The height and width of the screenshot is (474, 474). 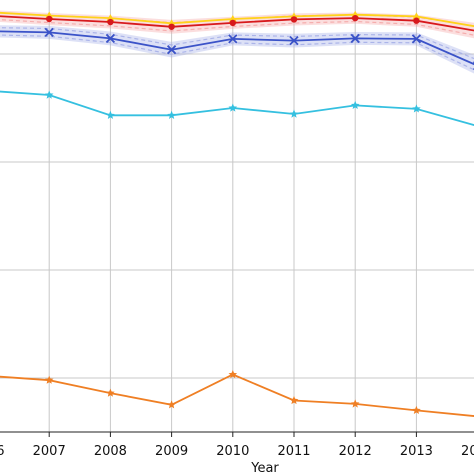 I want to click on x-ticks: 2006 2007 2008 2009 2010 2011 2012 2013 2014, so click(x=237, y=445).